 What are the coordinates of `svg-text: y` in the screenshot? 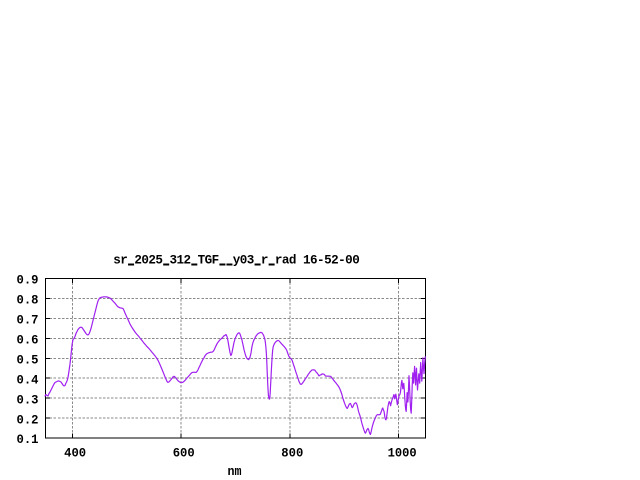 It's located at (237, 260).